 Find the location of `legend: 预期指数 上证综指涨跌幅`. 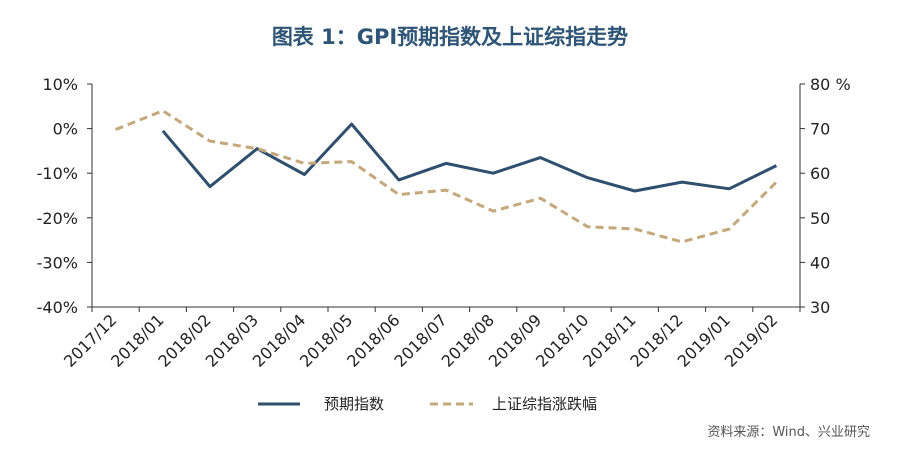

legend: 预期指数 上证综指涨跌幅 is located at coordinates (427, 404).